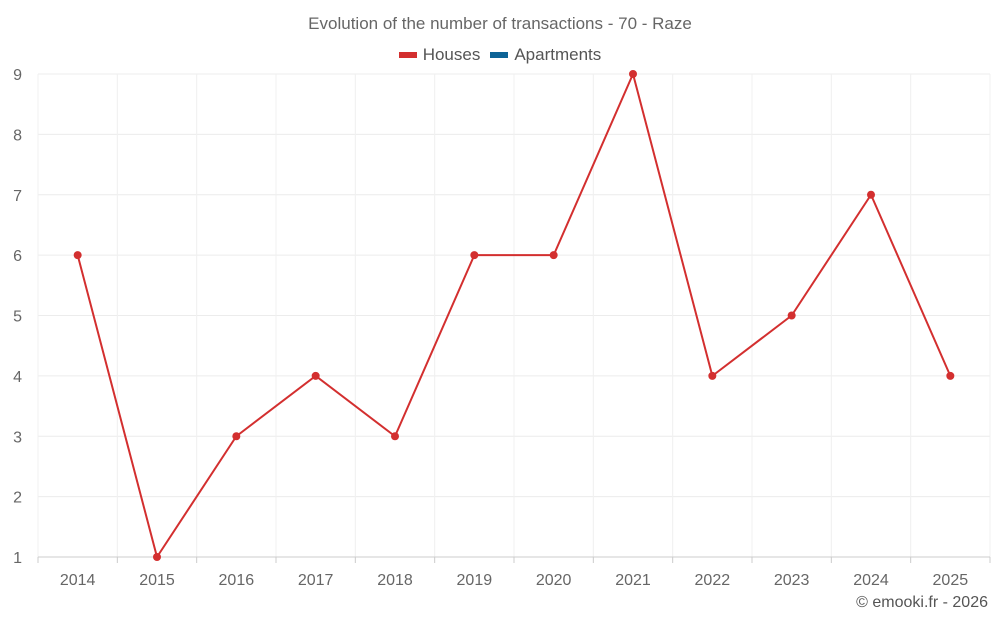  I want to click on y-tick-label-9: 9, so click(17, 75).